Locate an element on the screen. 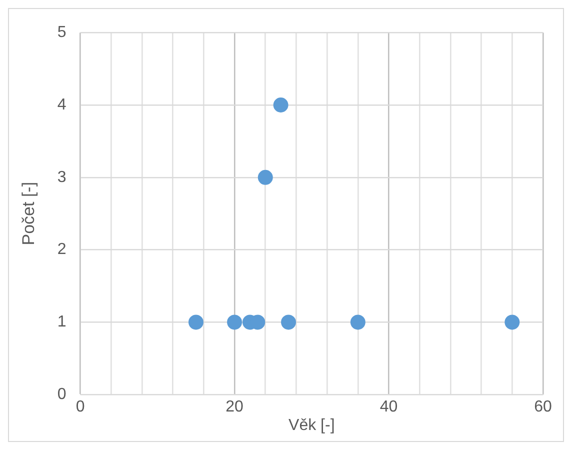 Image resolution: width=572 pixels, height=450 pixels. y-tick-label: 0 is located at coordinates (61, 395).